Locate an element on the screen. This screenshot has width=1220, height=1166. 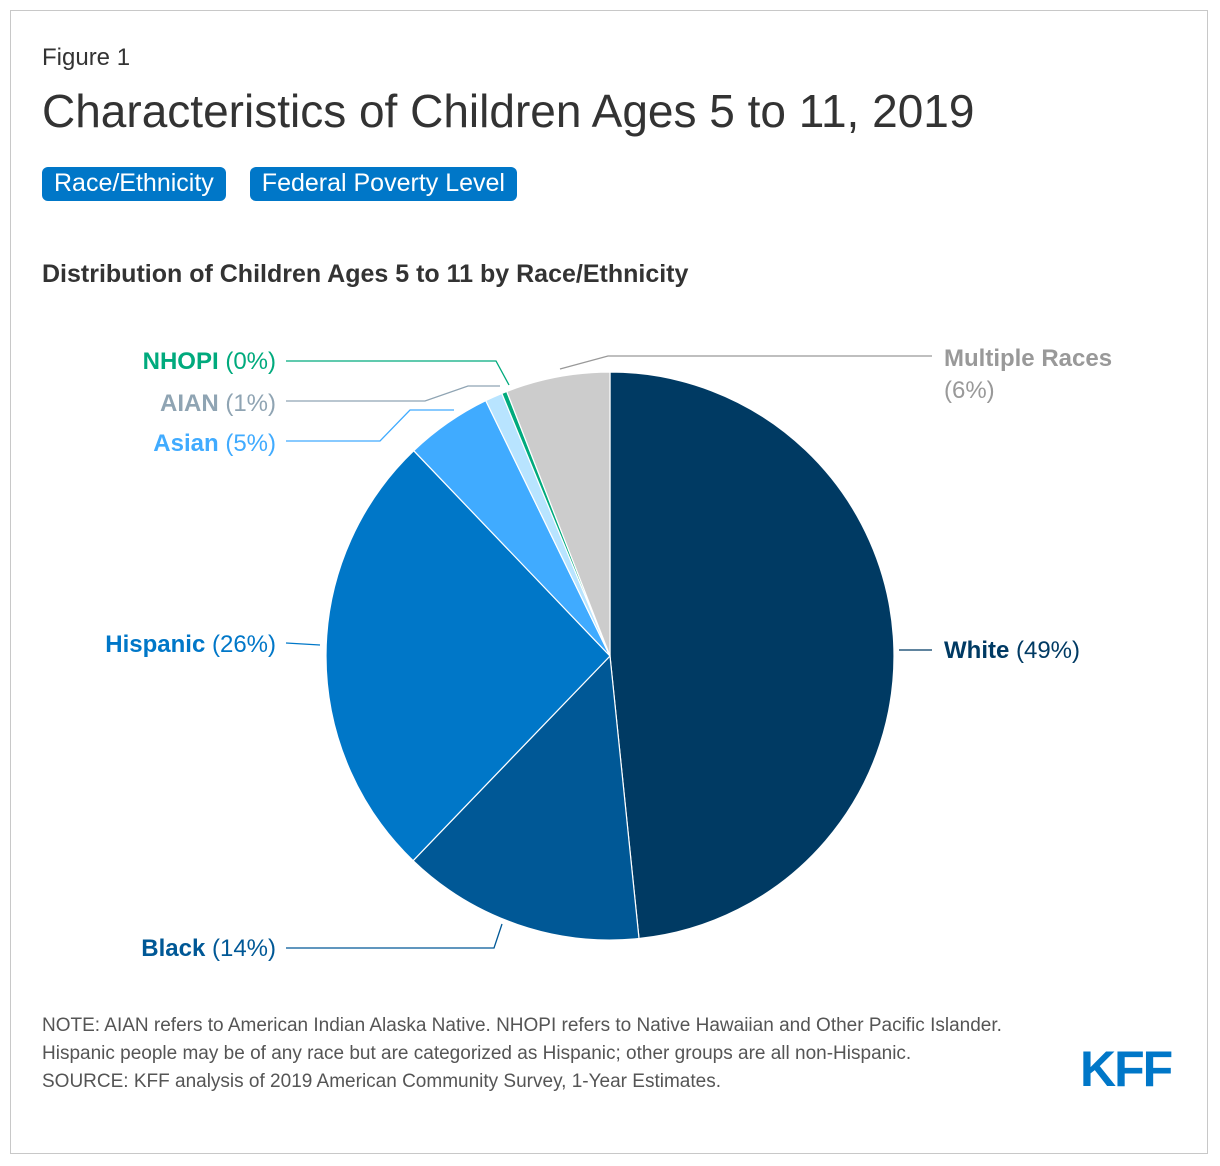
data-label-white: White (49%) is located at coordinates (1012, 650).